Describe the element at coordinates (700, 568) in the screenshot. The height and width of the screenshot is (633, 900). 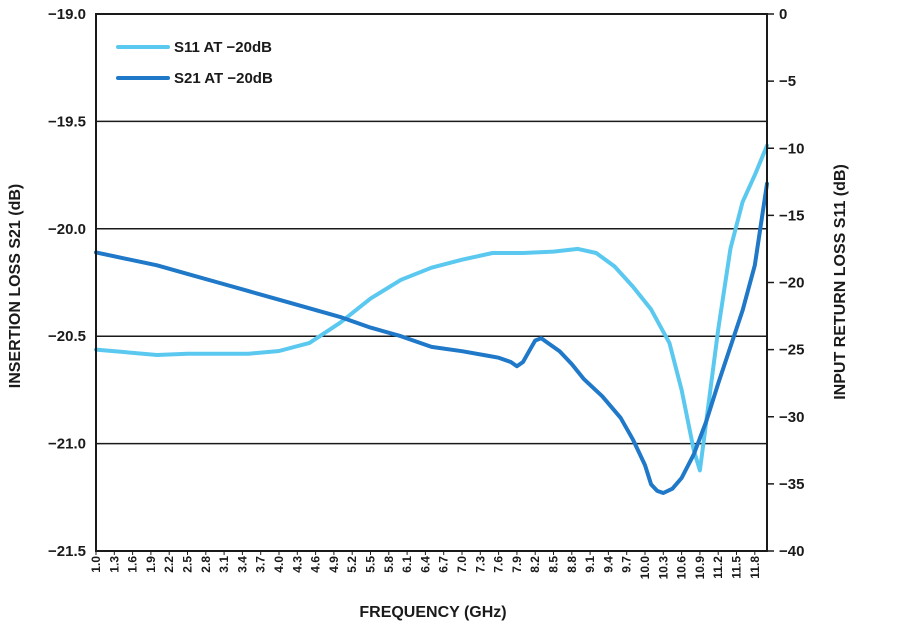
I see `x-tick-label: 10.9` at that location.